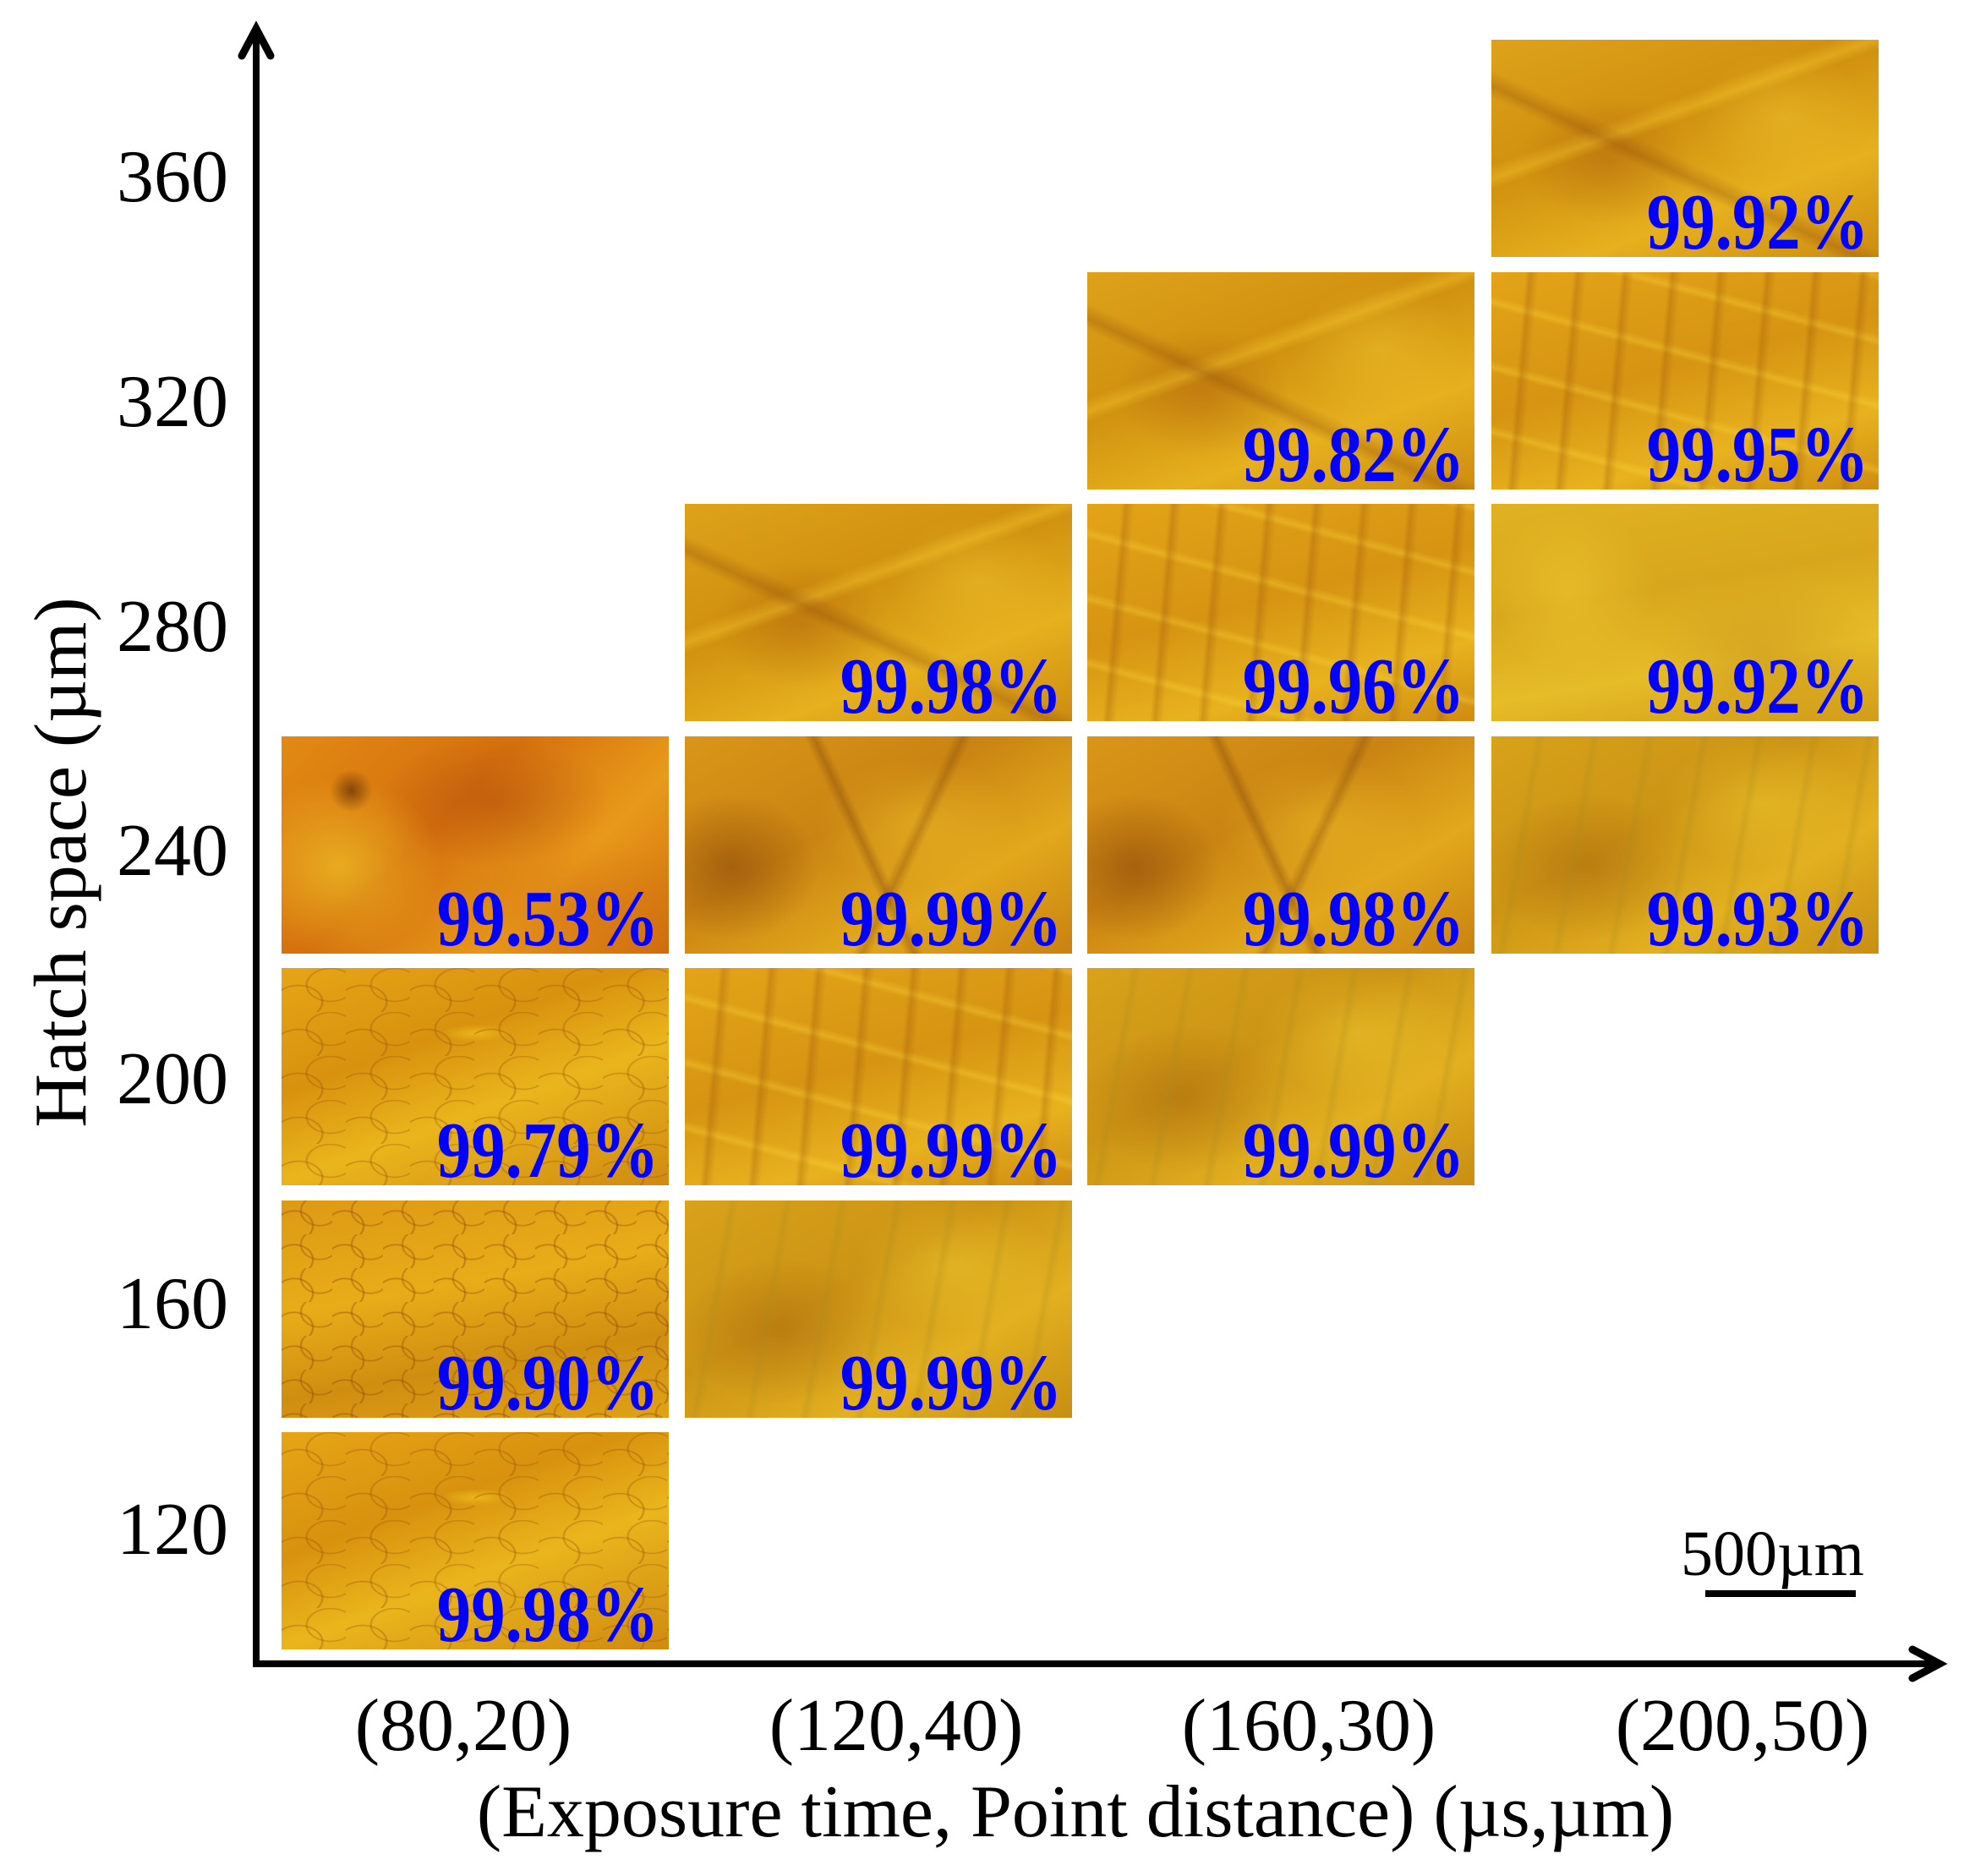  I want to click on y-axis-arrowhead-icon, so click(256, 40).